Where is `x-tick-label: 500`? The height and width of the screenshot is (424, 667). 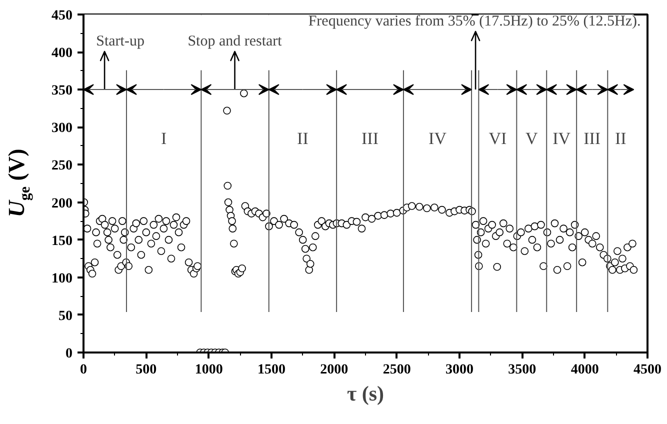 x-tick-label: 500 is located at coordinates (146, 370).